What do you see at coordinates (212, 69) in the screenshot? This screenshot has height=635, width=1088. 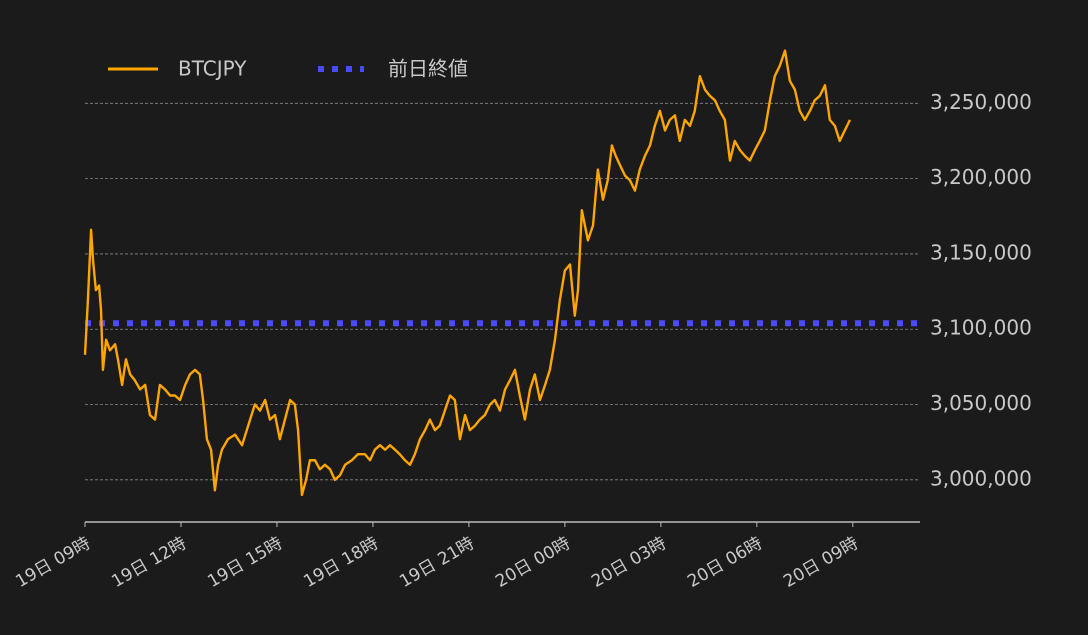 I see `legend-label: BTCJPY` at bounding box center [212, 69].